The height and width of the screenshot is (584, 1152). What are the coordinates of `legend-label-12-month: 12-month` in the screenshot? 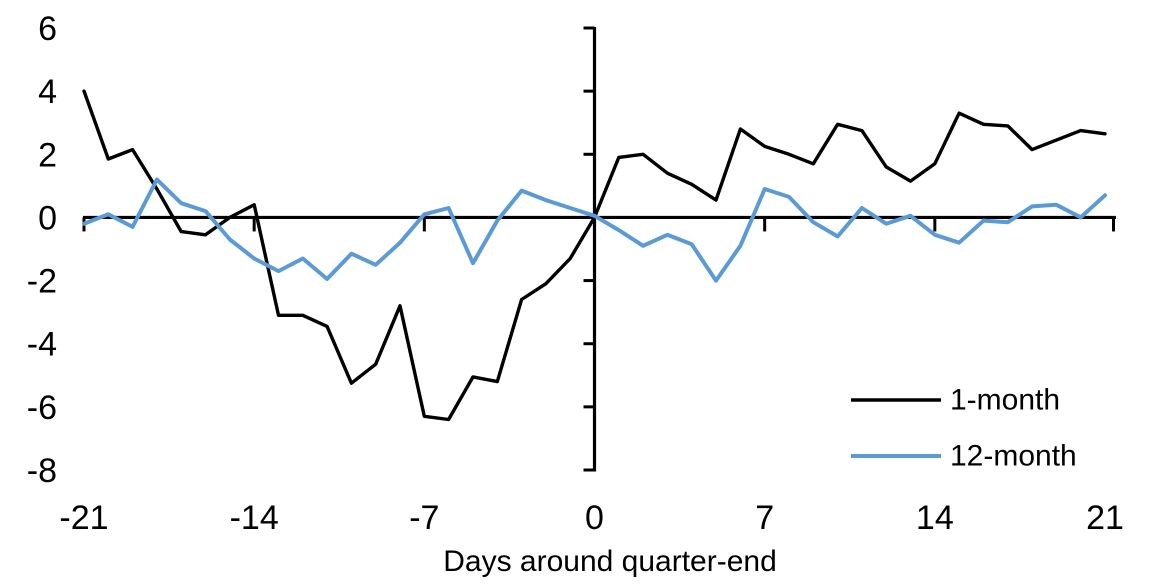 It's located at (1013, 456).